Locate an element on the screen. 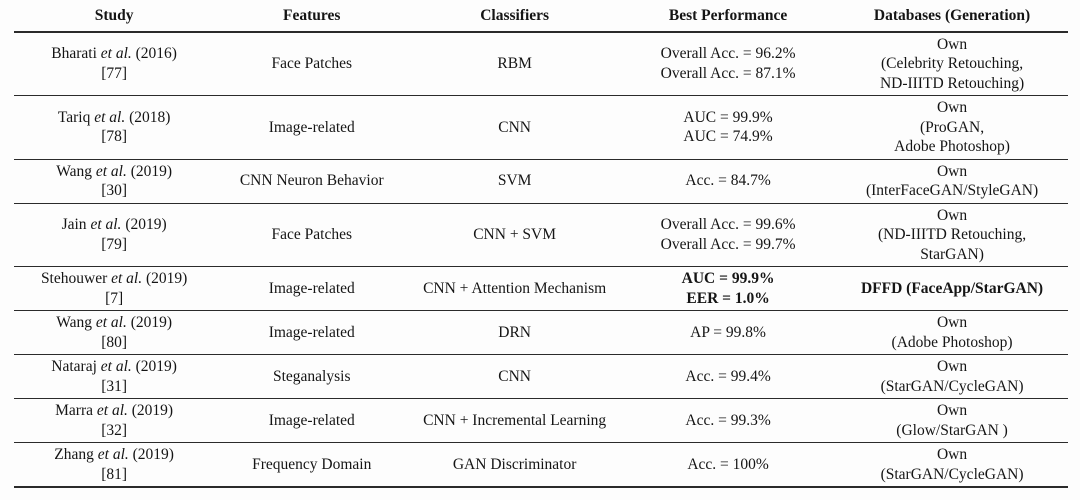 Image resolution: width=1080 pixels, height=500 pixels. study-ref: [80] is located at coordinates (114, 342).